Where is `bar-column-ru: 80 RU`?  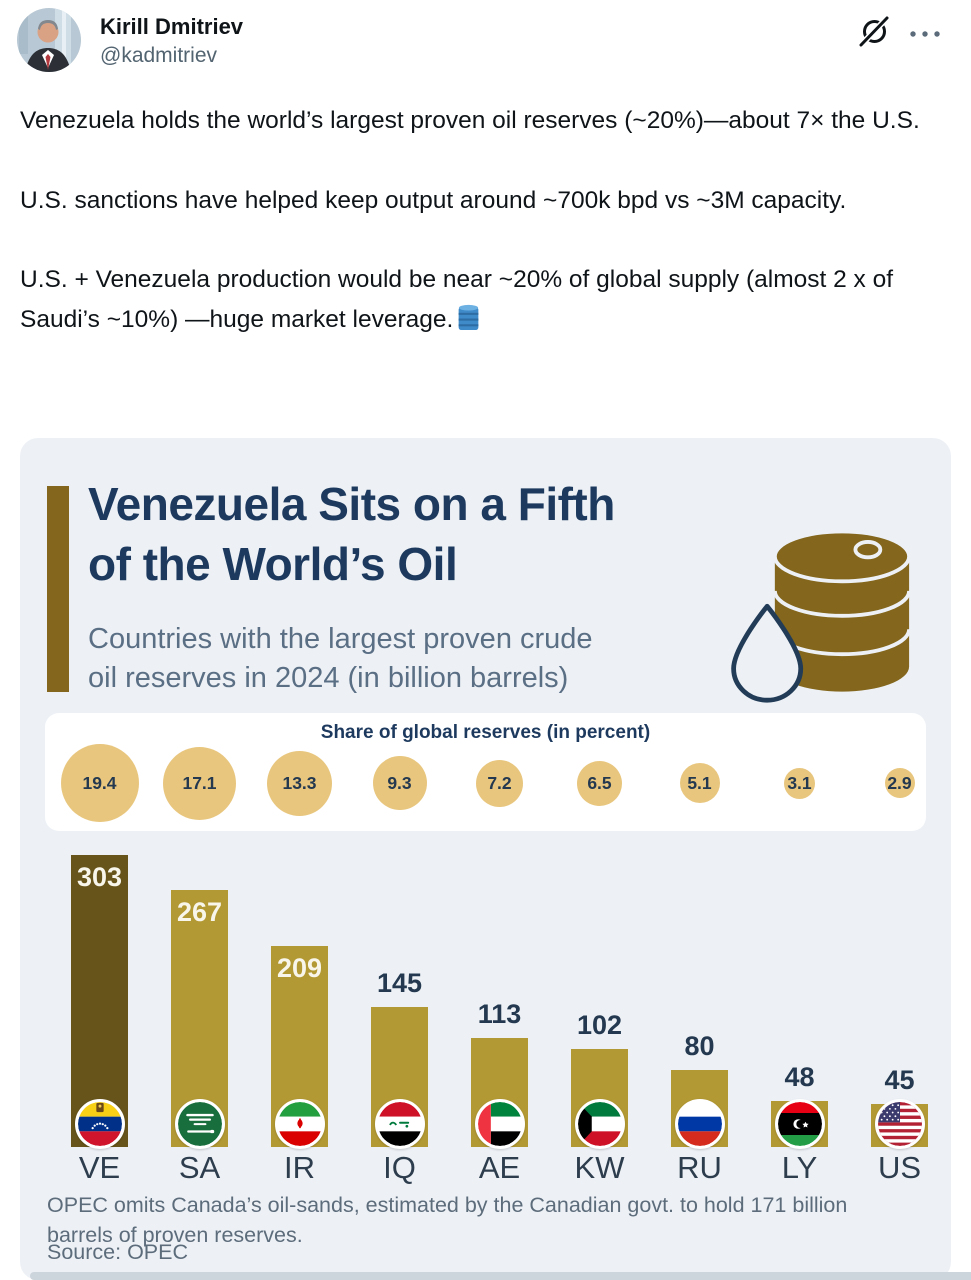
bar-column-ru: 80 RU is located at coordinates (699, 828).